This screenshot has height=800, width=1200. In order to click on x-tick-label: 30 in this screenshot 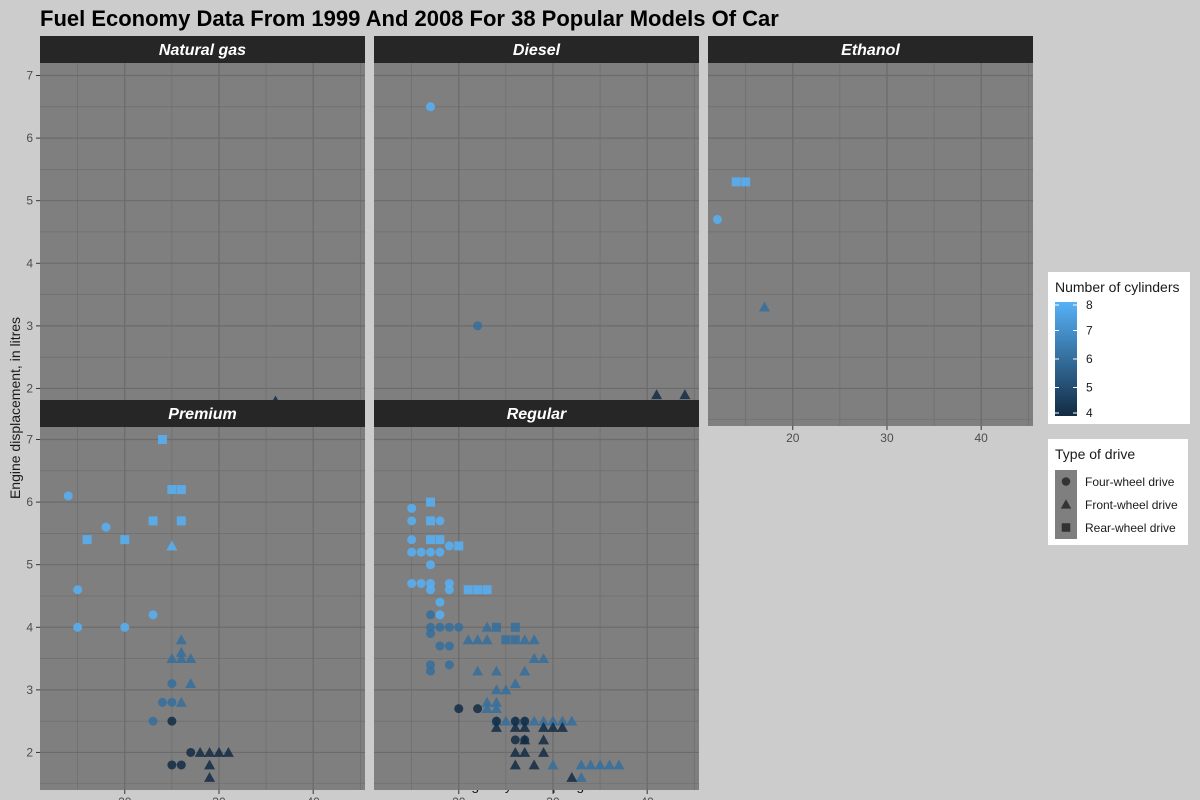, I will do `click(553, 797)`.